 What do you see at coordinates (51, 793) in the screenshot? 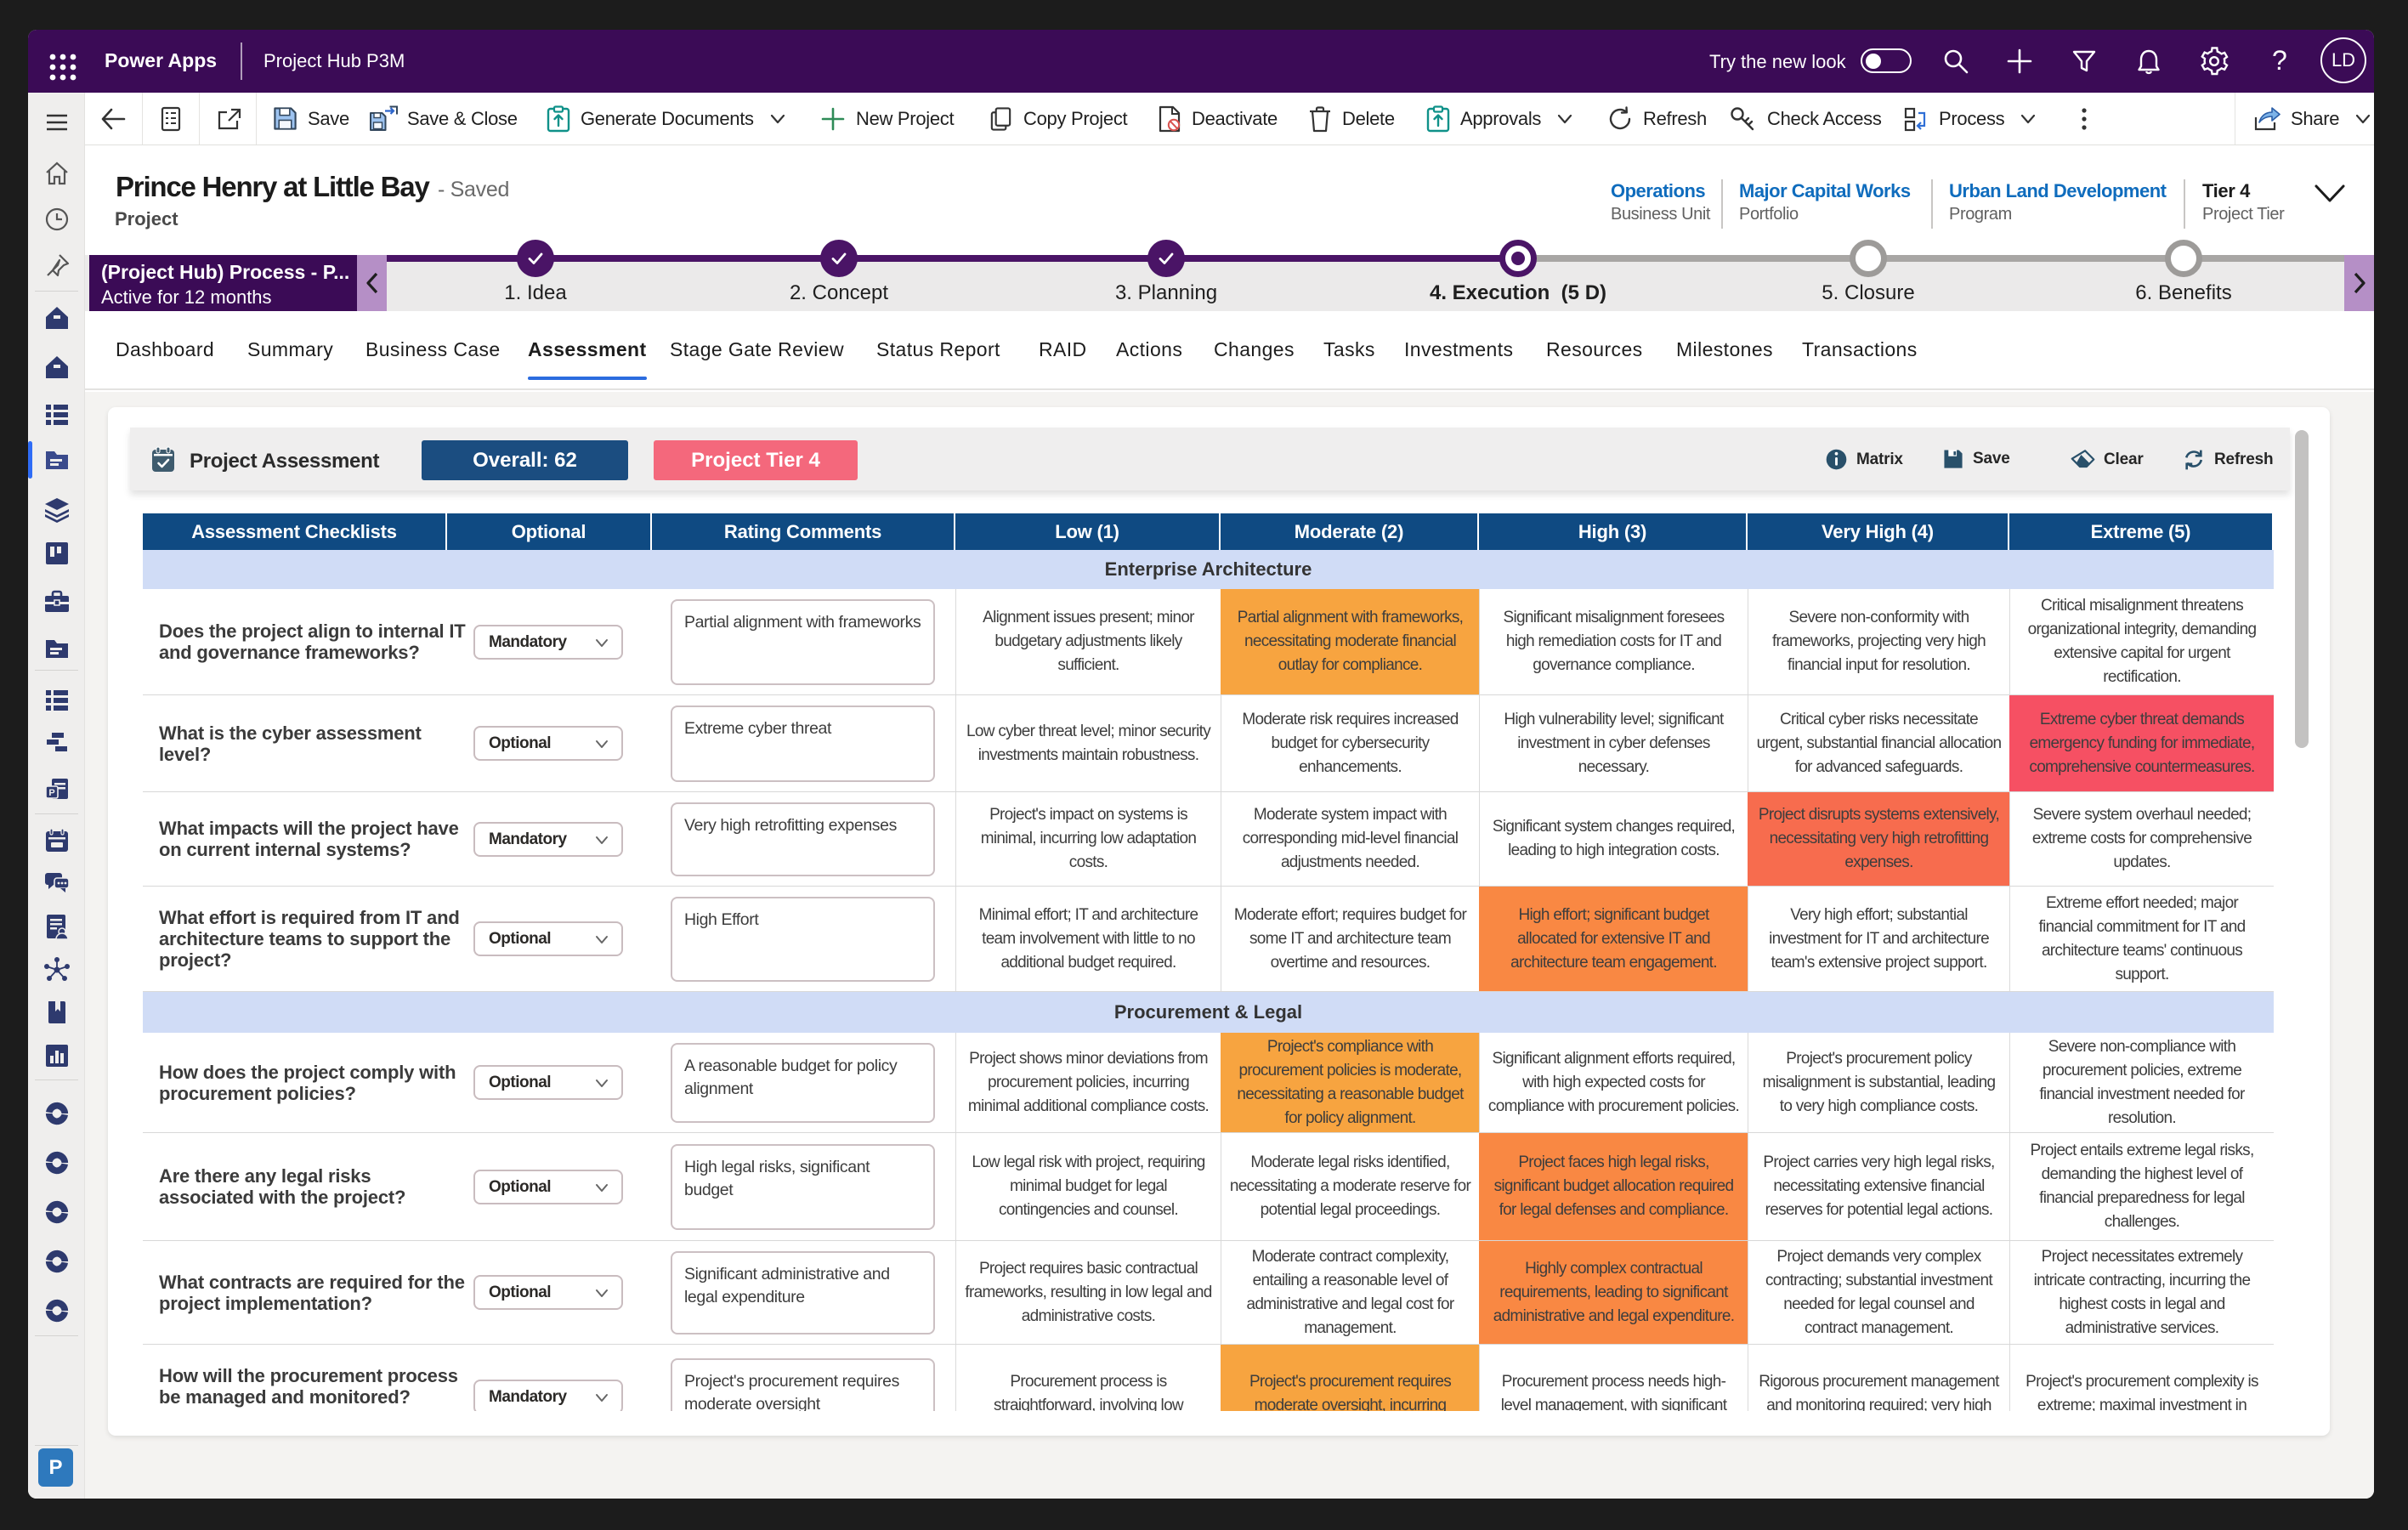
I see `svg-text: P` at bounding box center [51, 793].